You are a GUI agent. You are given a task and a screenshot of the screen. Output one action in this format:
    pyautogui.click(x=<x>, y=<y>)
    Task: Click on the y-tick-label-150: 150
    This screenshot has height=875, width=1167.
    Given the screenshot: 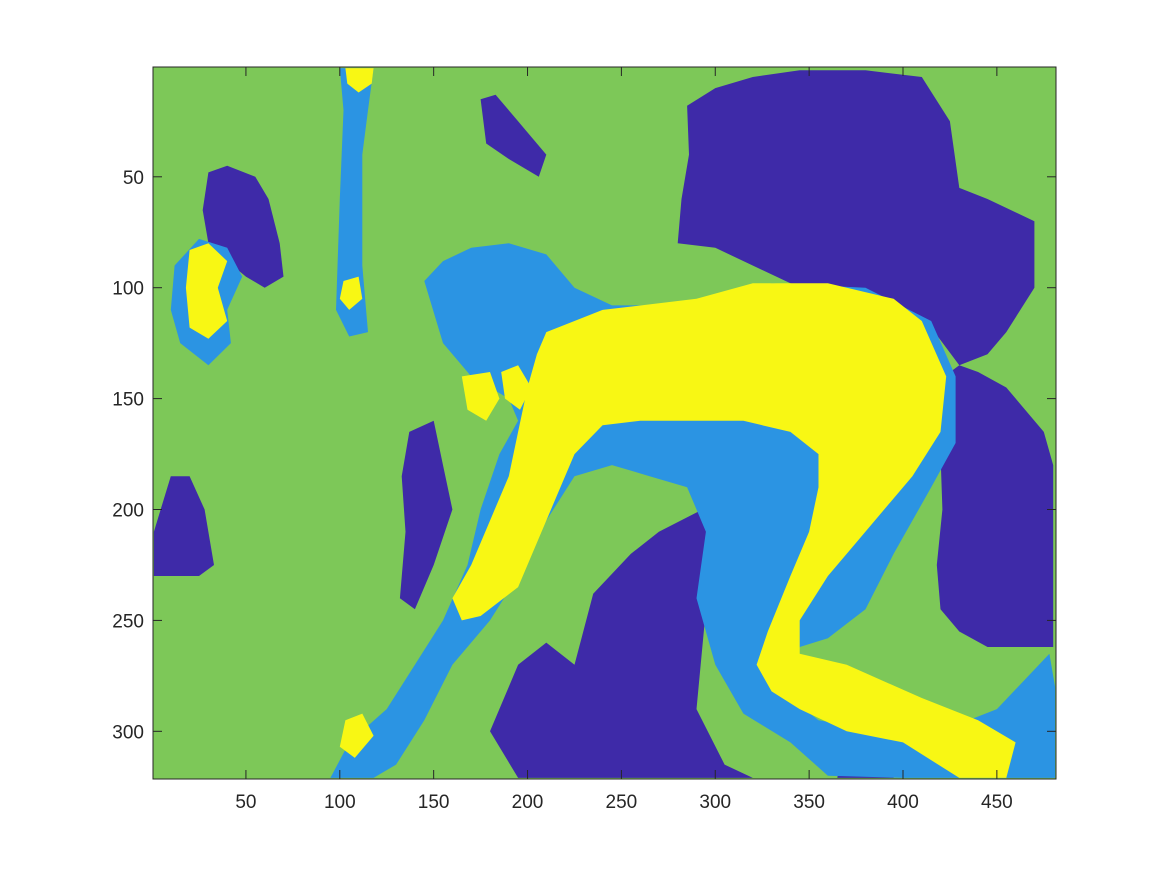 What is the action you would take?
    pyautogui.click(x=128, y=400)
    